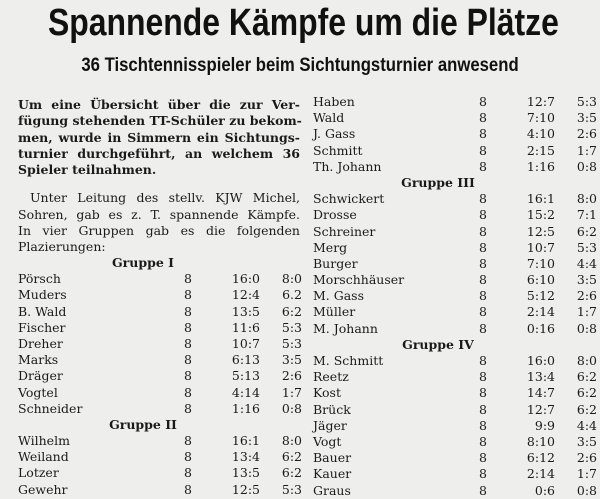  I want to click on points: 6.2, so click(292, 295).